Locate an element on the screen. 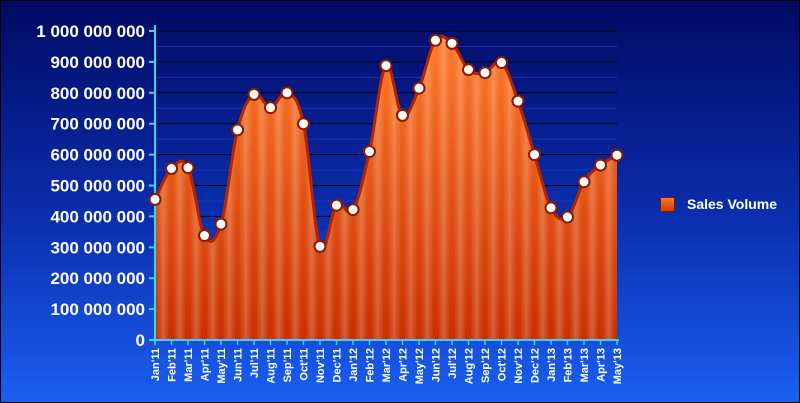  x-tick-label: May'13 is located at coordinates (618, 366).